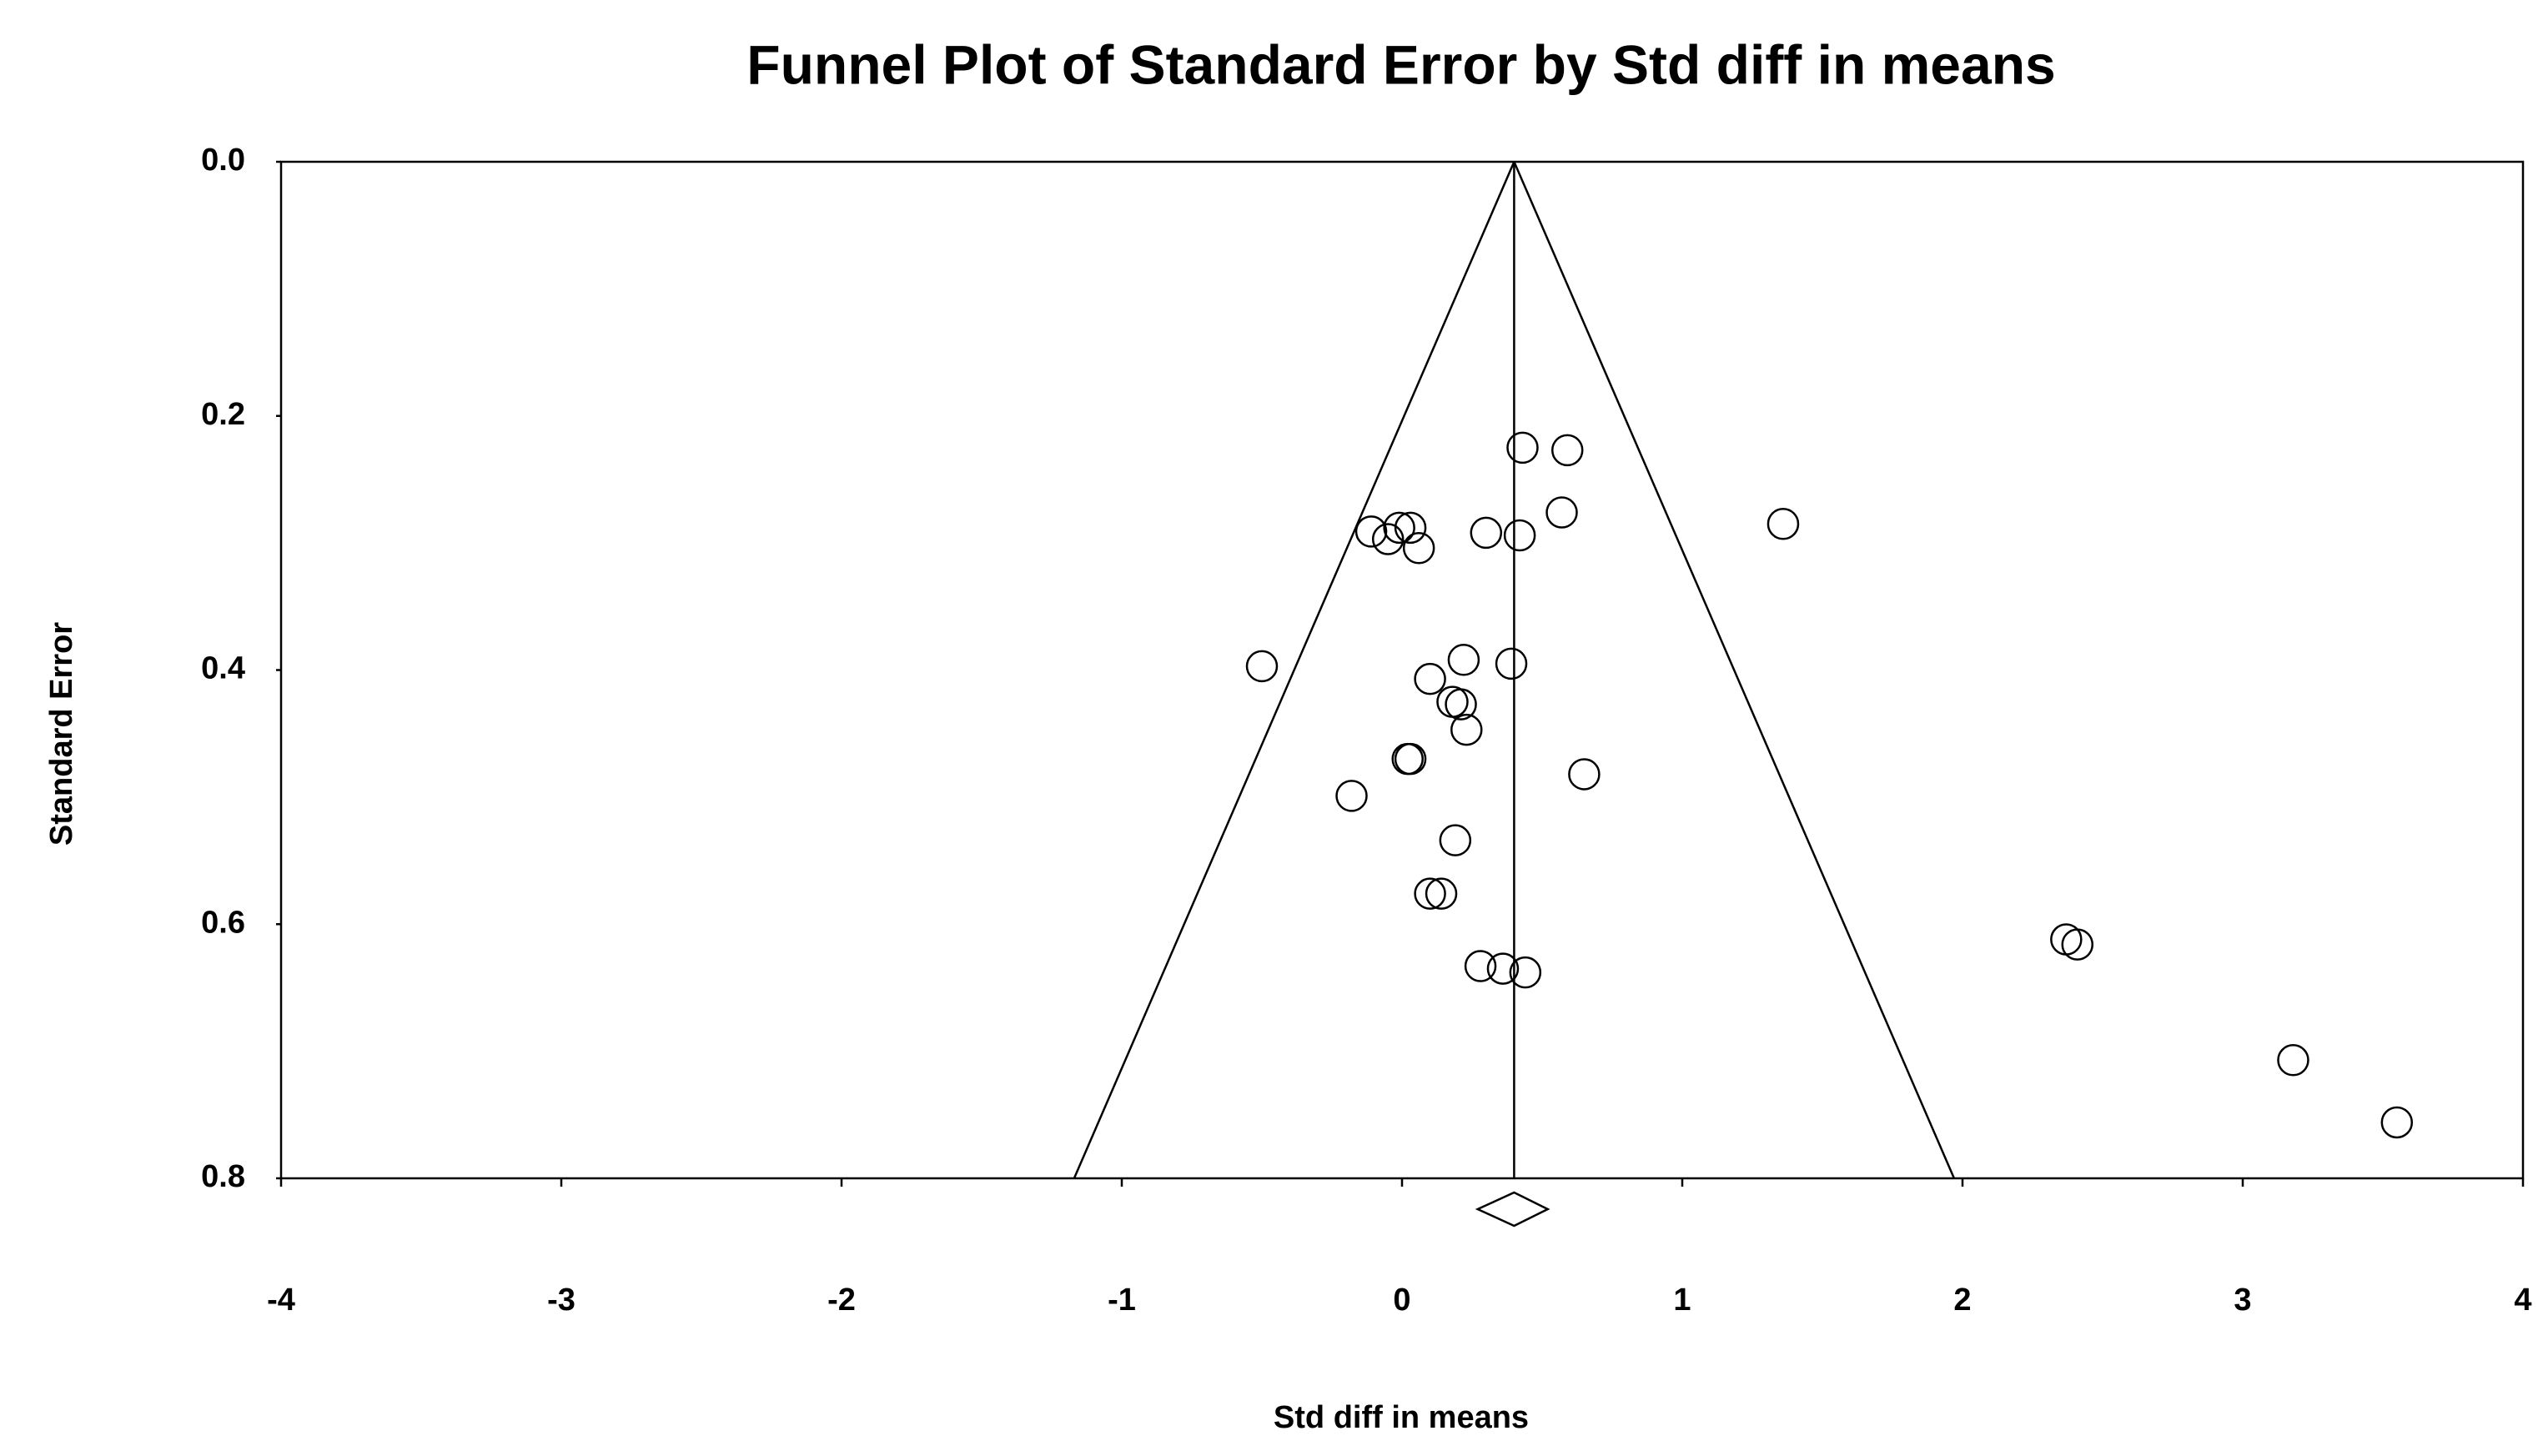 Image resolution: width=2548 pixels, height=1456 pixels. Describe the element at coordinates (281, 1300) in the screenshot. I see `x-tick-label: -4` at that location.